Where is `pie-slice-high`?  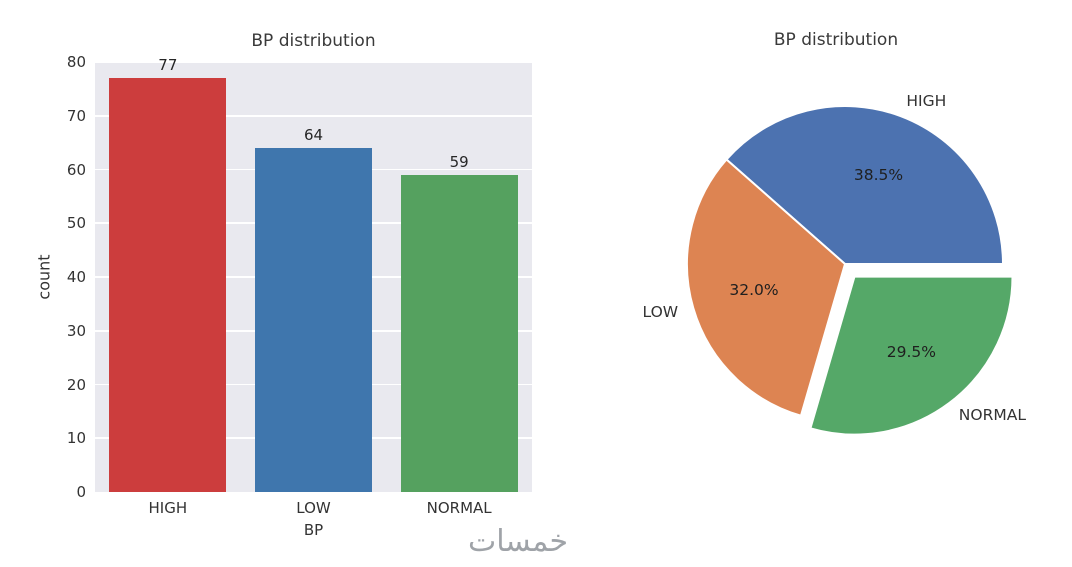 pie-slice-high is located at coordinates (864, 184).